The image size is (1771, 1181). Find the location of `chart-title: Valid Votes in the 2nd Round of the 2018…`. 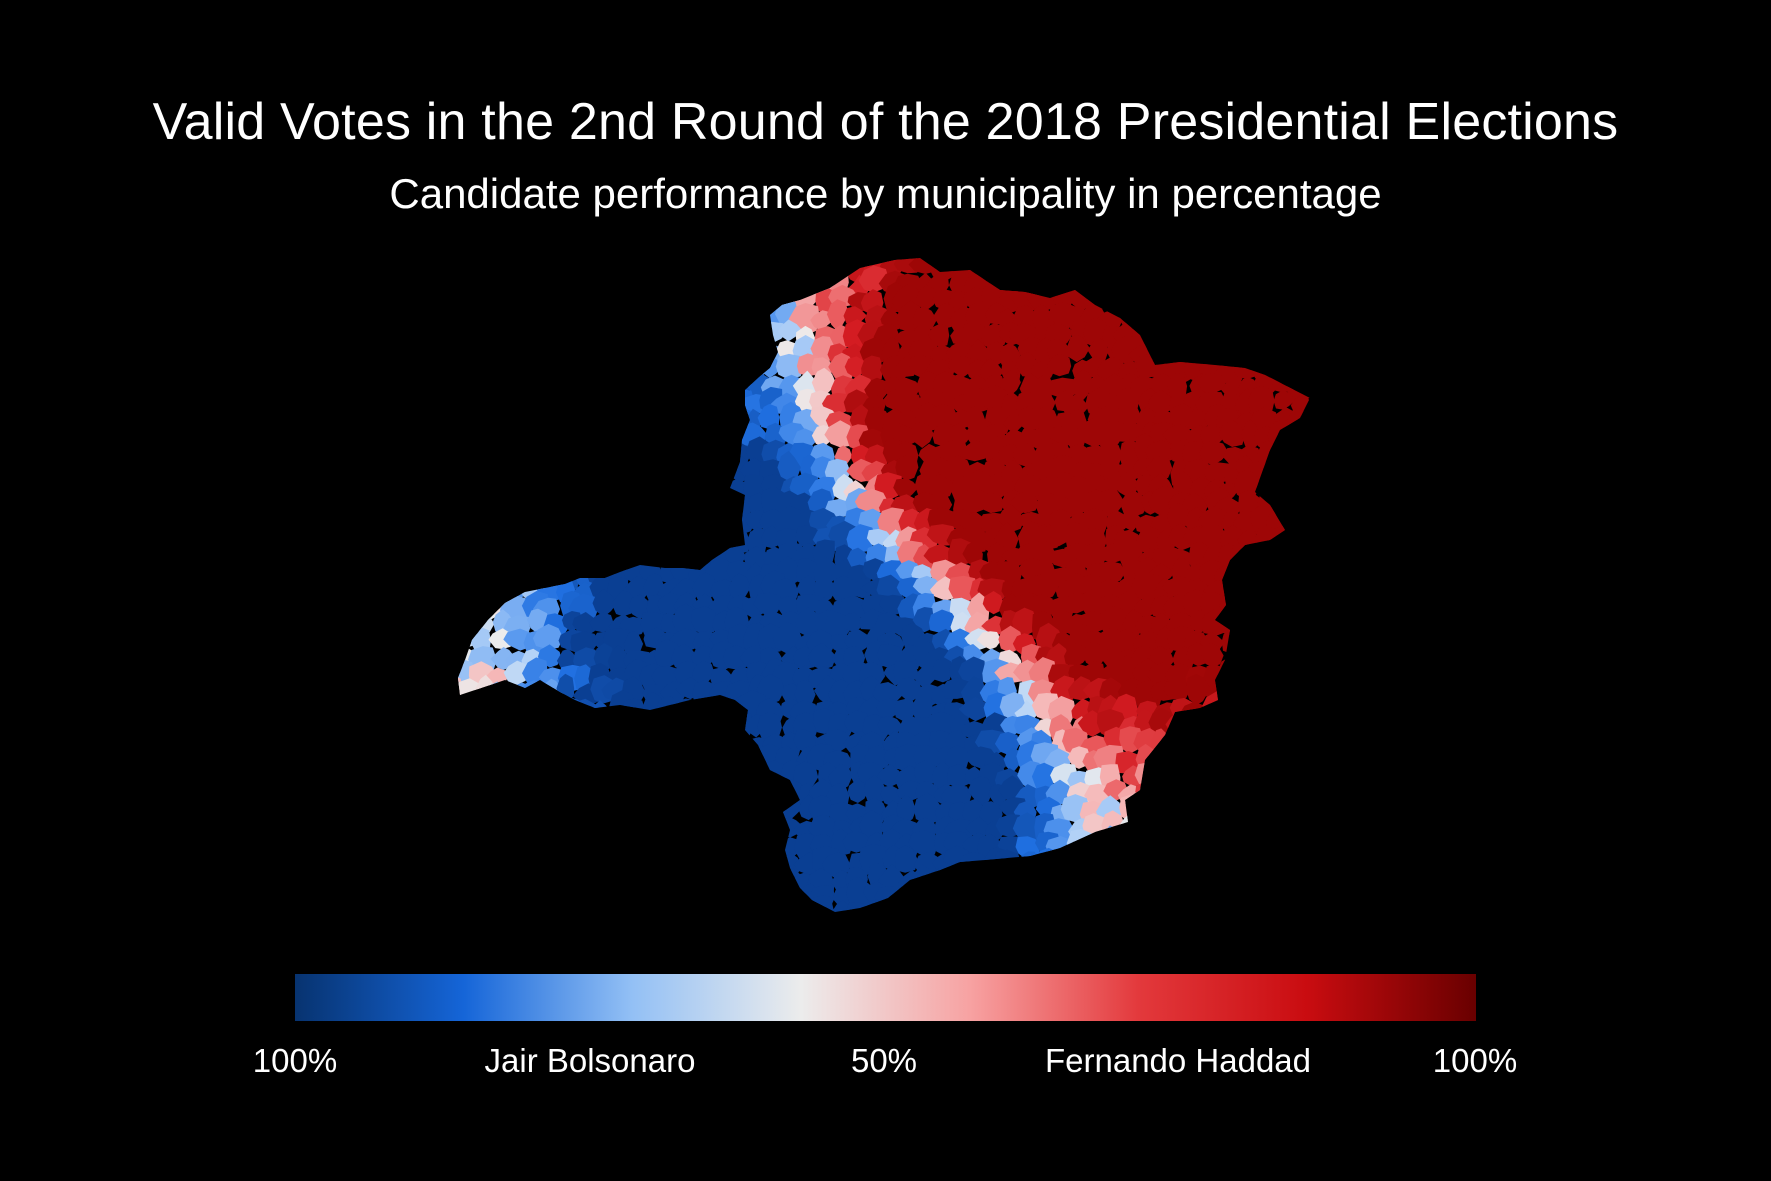

chart-title: Valid Votes in the 2nd Round of the 2018… is located at coordinates (885, 122).